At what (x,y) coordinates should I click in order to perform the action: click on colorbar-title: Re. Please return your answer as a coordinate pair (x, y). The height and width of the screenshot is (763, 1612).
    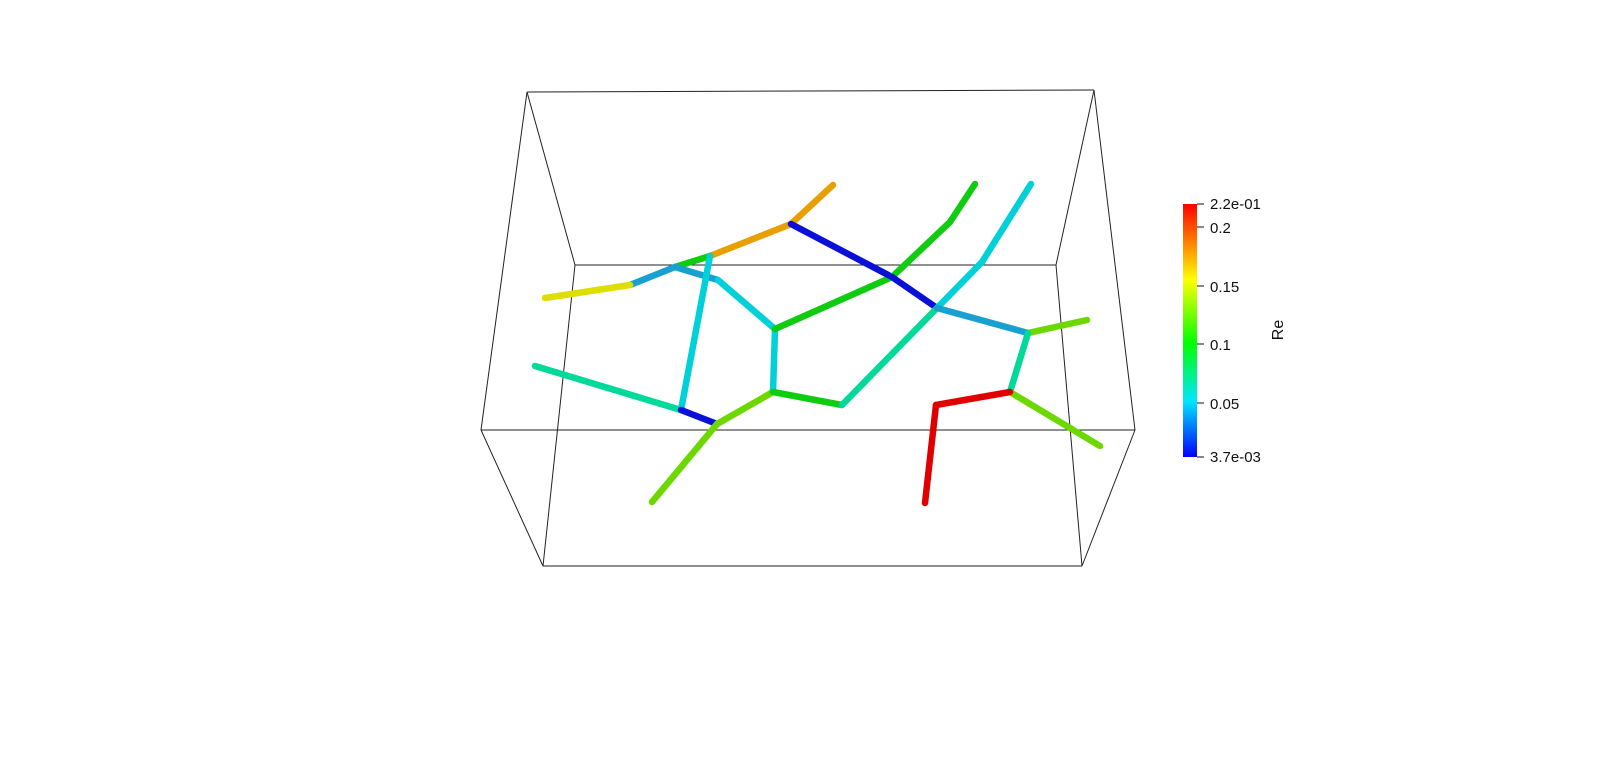
    Looking at the image, I should click on (1278, 330).